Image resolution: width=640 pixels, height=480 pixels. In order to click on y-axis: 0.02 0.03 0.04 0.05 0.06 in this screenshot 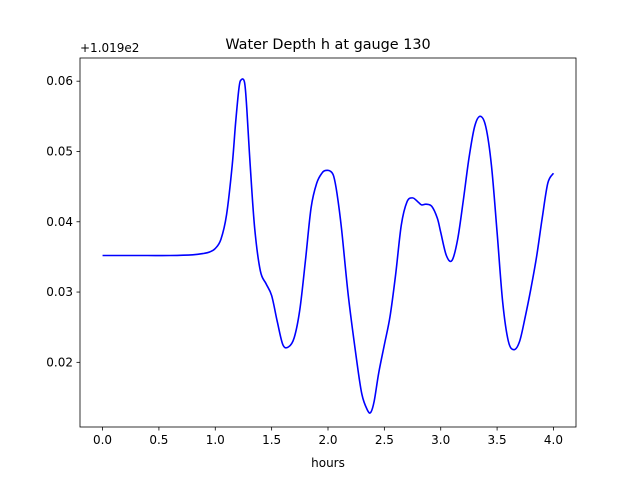, I will do `click(63, 221)`.